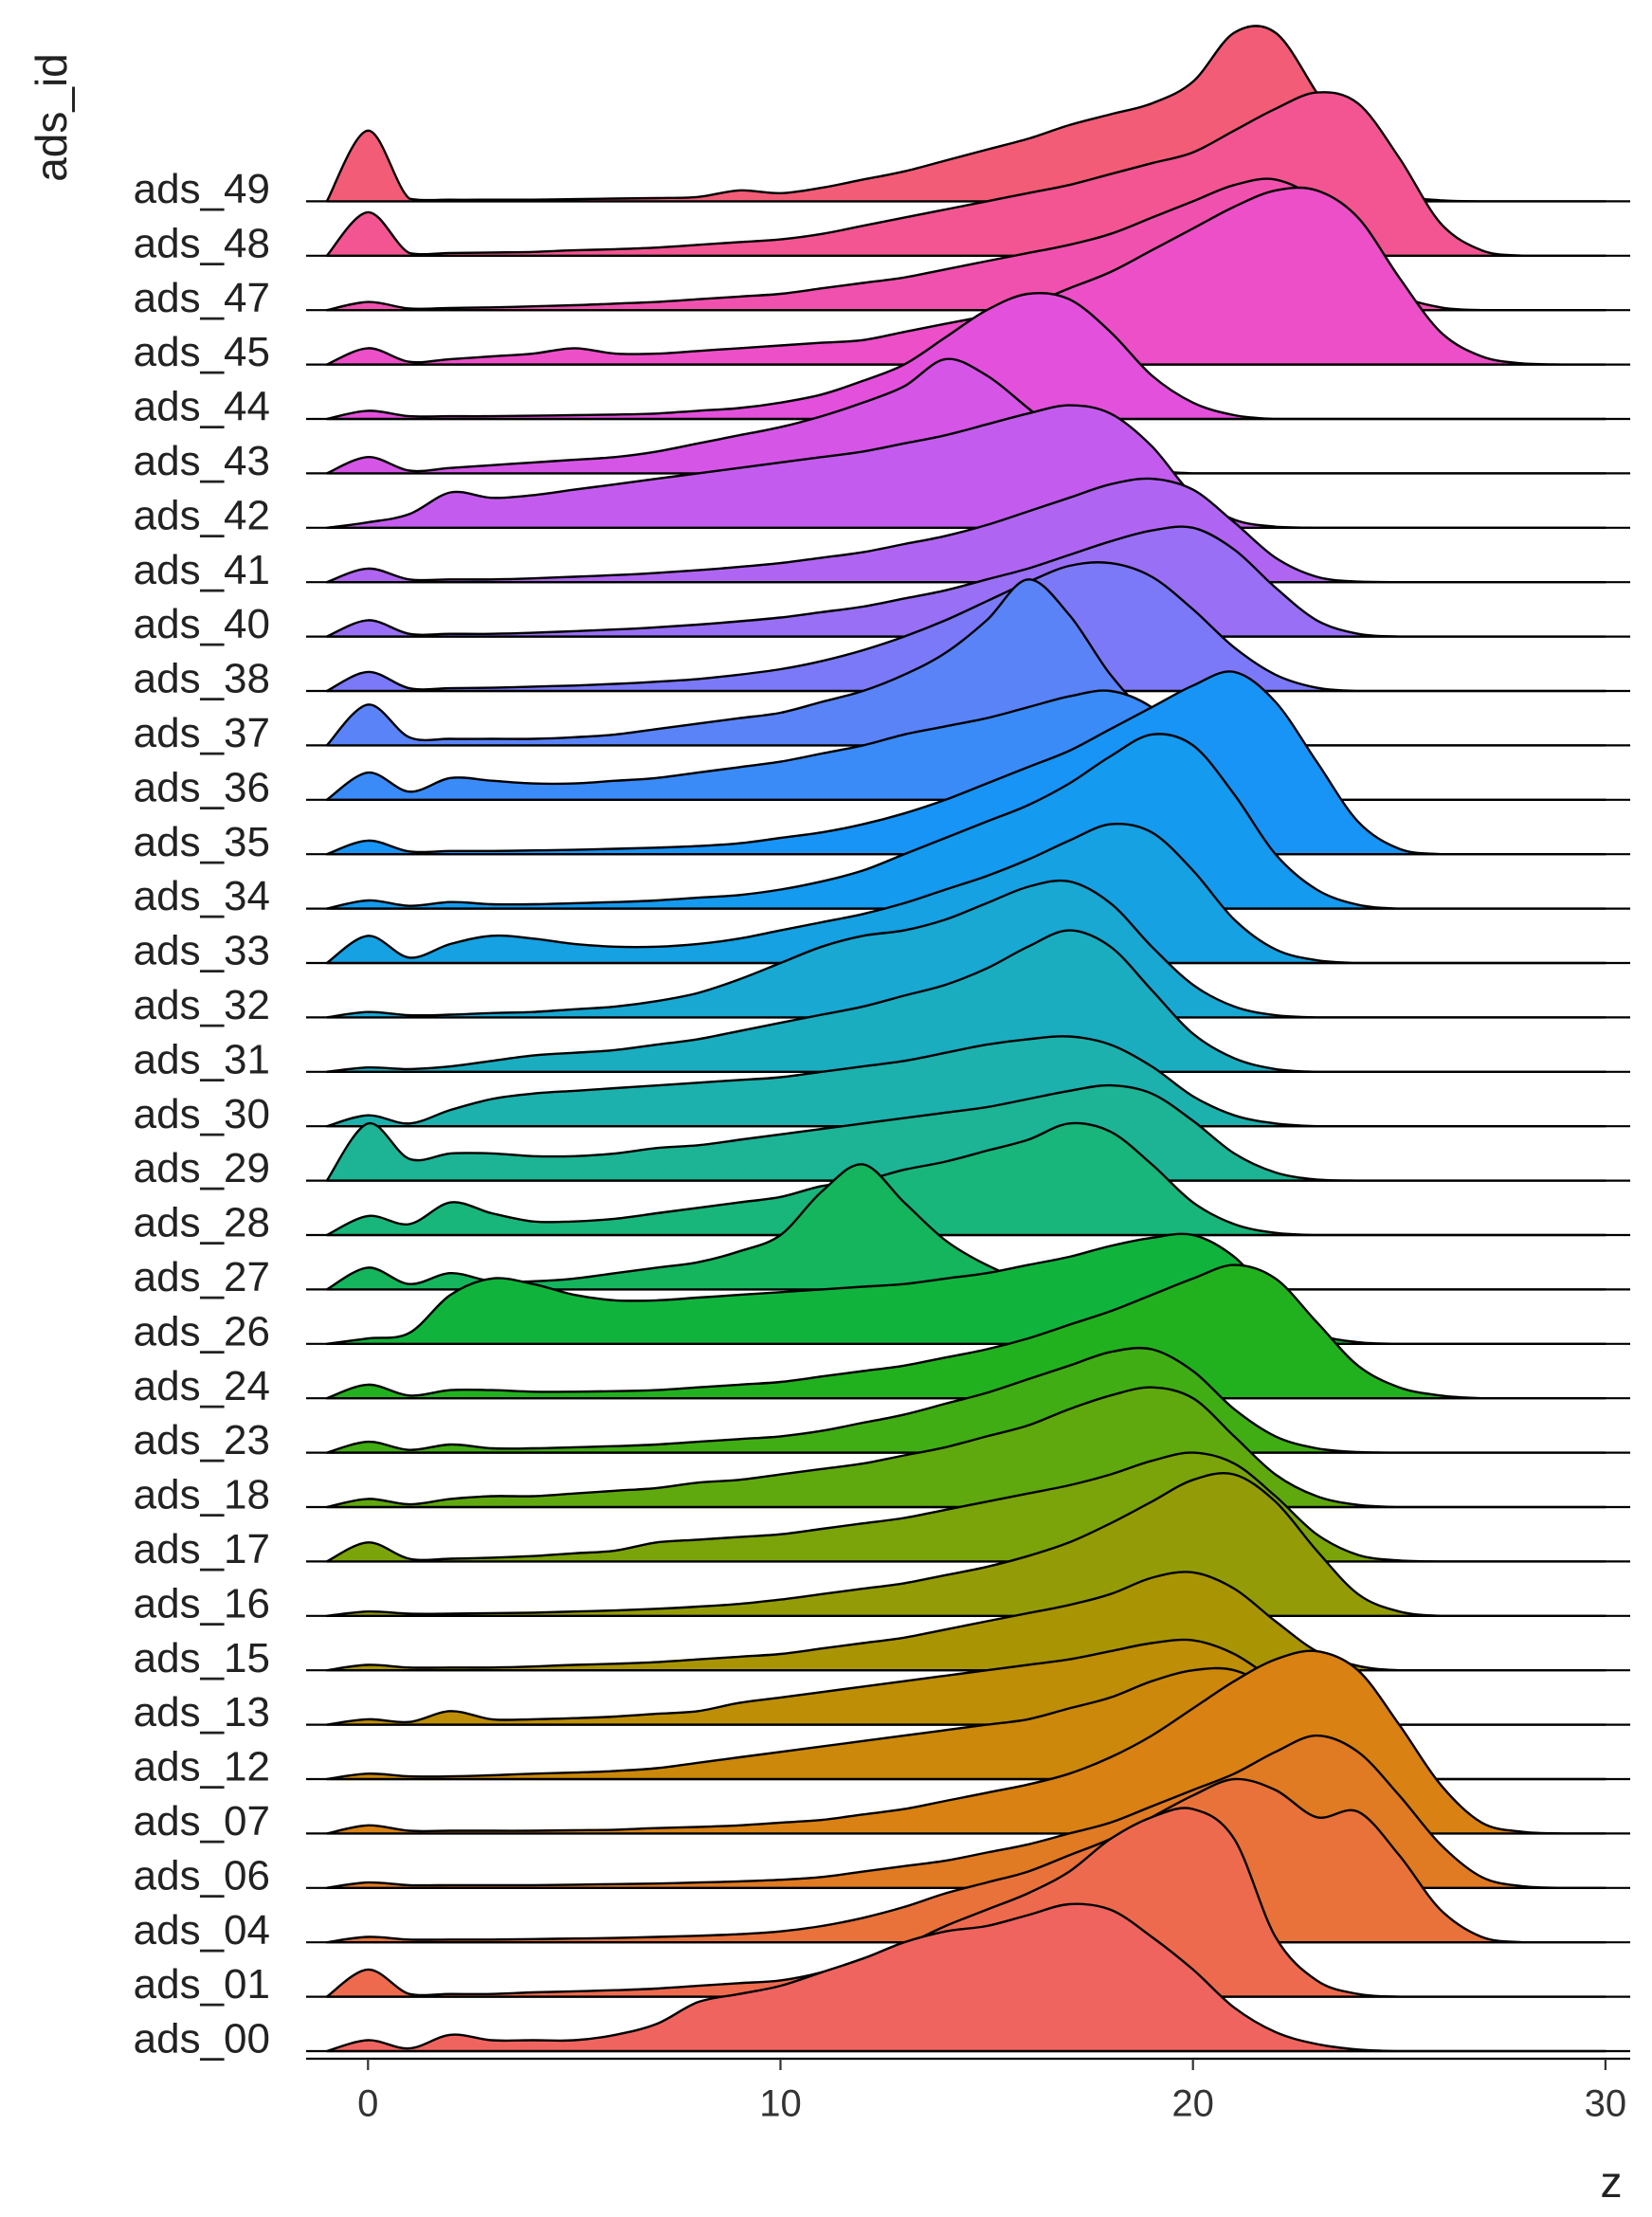 The image size is (1652, 2217). Describe the element at coordinates (202, 679) in the screenshot. I see `row-label: ads_38` at that location.